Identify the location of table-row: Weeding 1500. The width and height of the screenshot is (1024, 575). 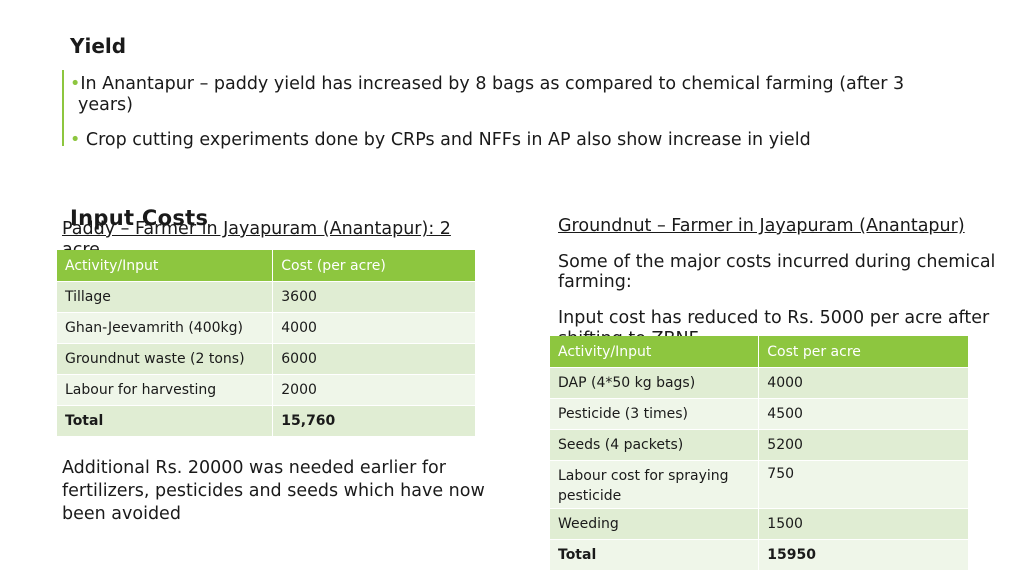
(759, 524).